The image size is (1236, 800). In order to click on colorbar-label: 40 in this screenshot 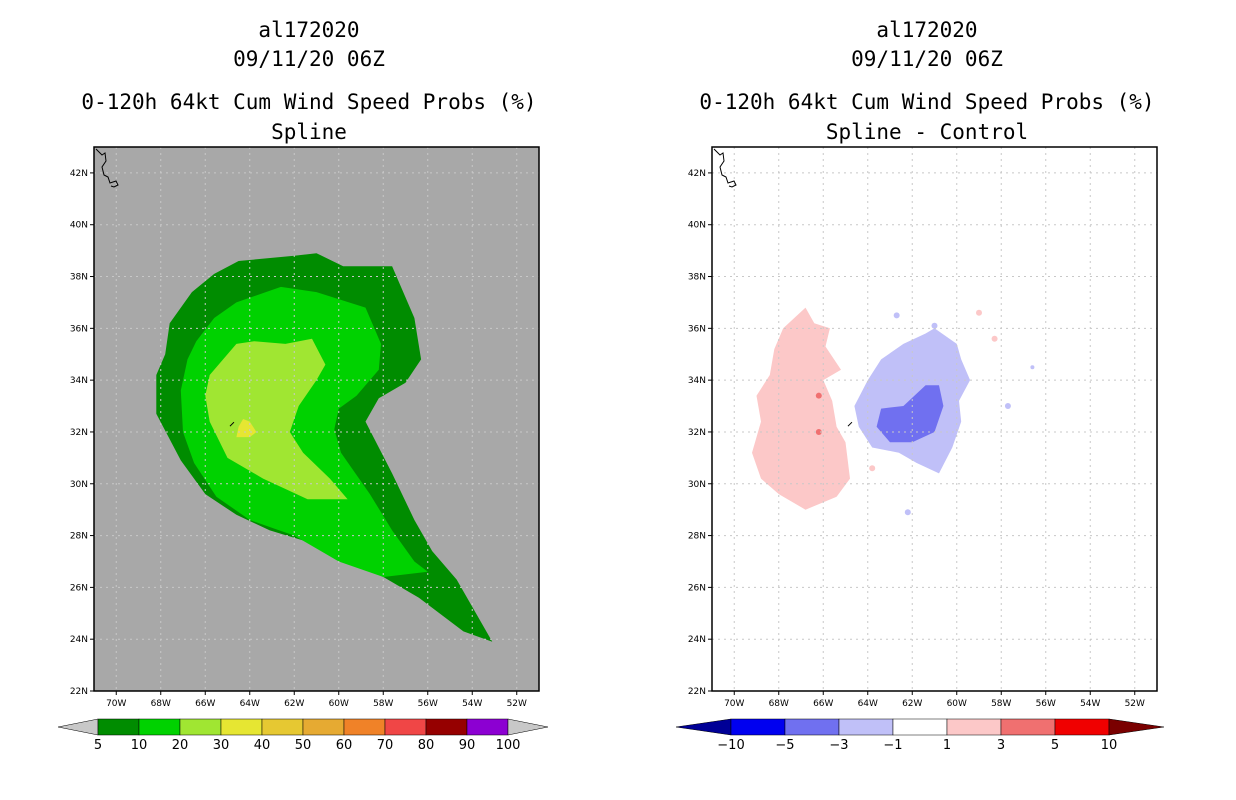, I will do `click(262, 745)`.